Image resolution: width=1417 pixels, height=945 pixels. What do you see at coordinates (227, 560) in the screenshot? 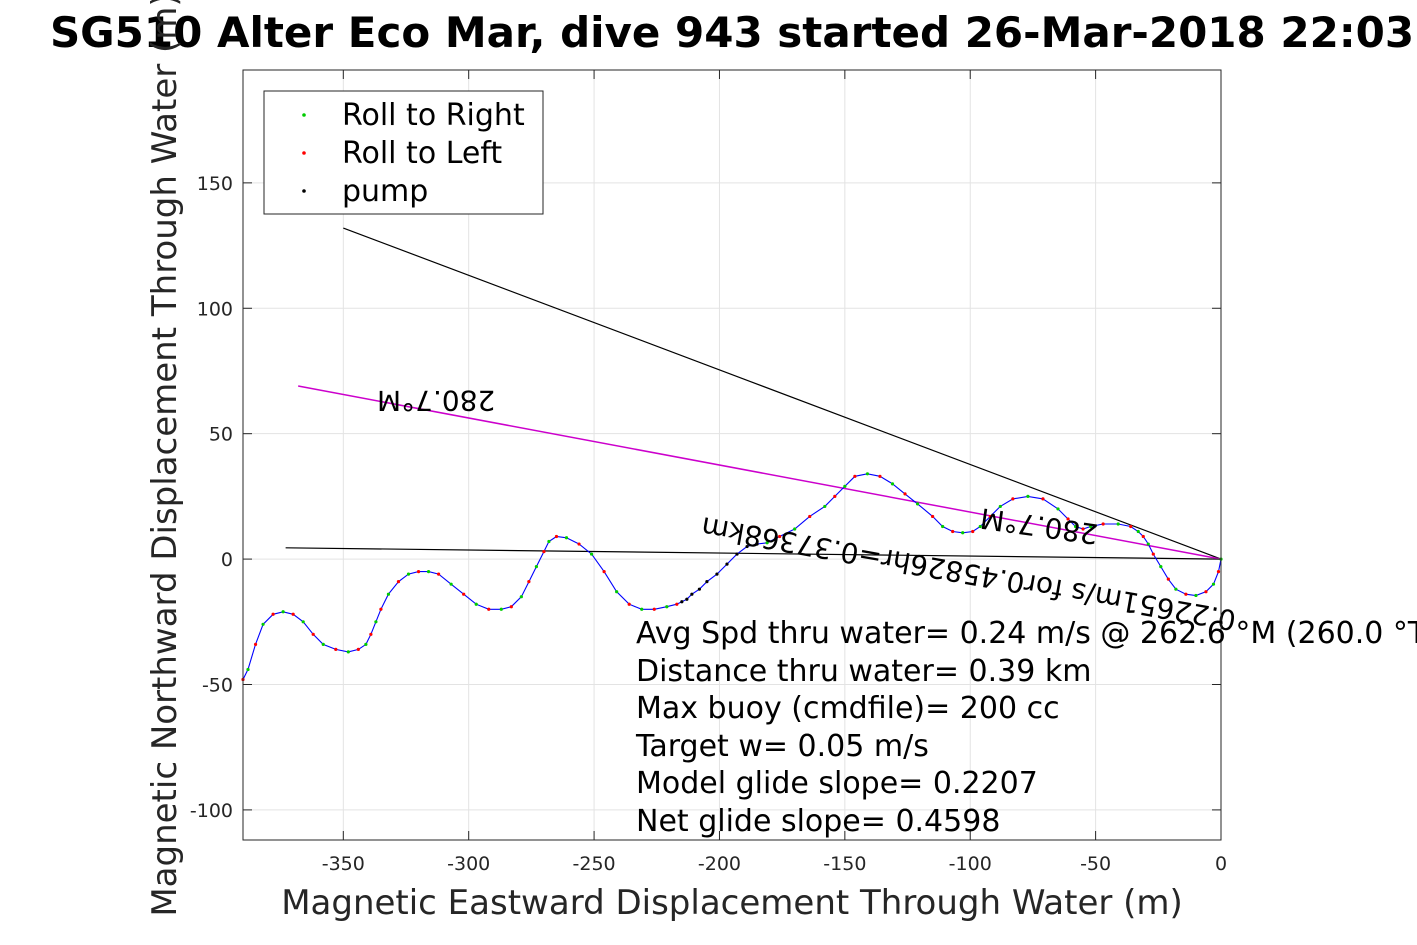
I see `y-tick-label: 0` at bounding box center [227, 560].